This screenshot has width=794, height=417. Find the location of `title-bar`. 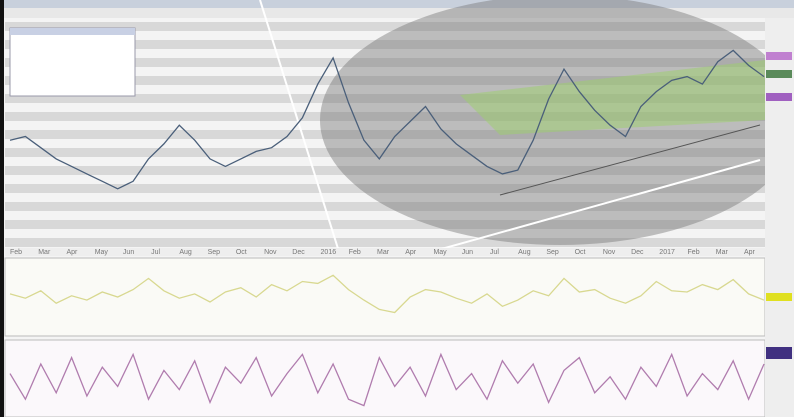

title-bar is located at coordinates (397, 4).